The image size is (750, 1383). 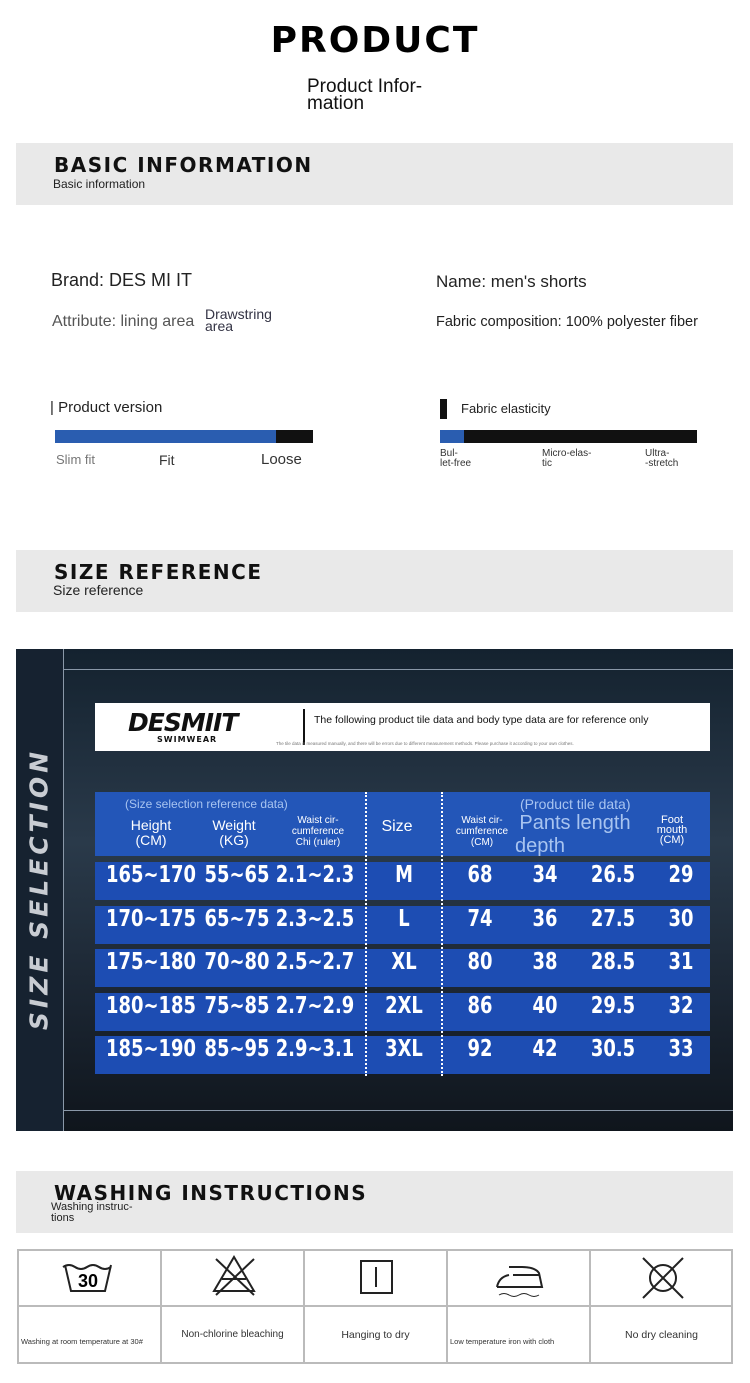 I want to click on section-title: BASIC INFORMATION, so click(x=183, y=165).